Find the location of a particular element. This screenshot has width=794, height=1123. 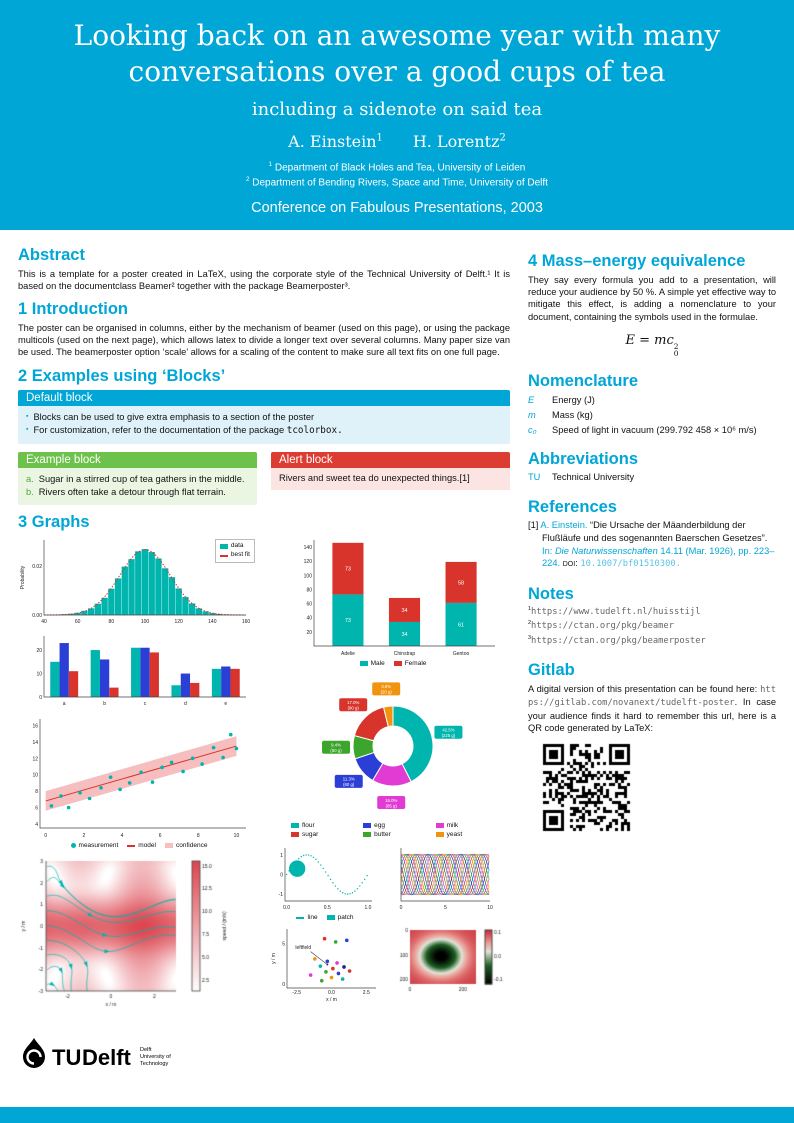

legend-entry-data: data is located at coordinates (234, 546).